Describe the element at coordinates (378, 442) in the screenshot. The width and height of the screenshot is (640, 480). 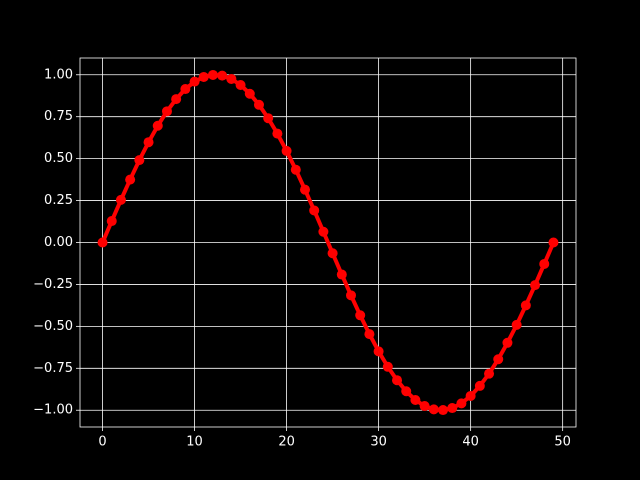
I see `x-tick-label: 30` at that location.